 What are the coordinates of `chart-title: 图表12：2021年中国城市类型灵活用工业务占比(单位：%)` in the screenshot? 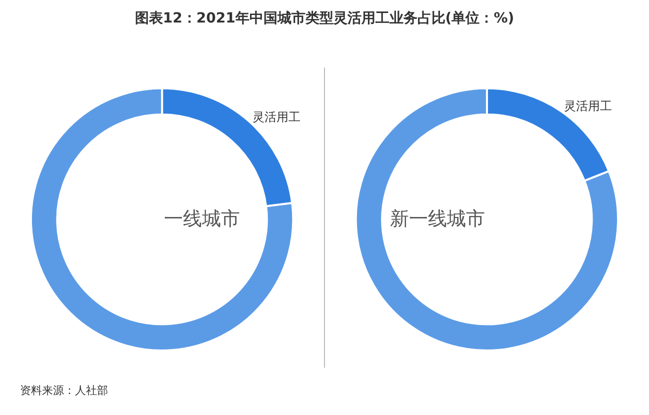 It's located at (324, 17).